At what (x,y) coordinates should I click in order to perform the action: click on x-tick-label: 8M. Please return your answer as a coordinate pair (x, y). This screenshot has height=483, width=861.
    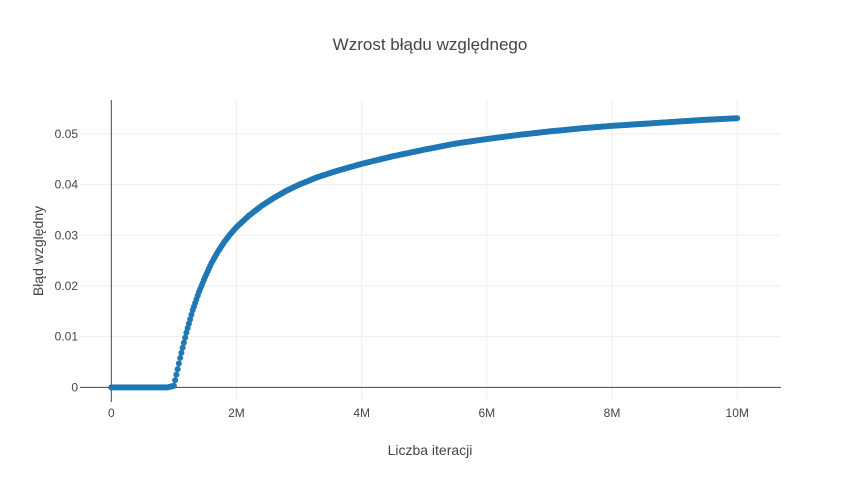
    Looking at the image, I should click on (612, 413).